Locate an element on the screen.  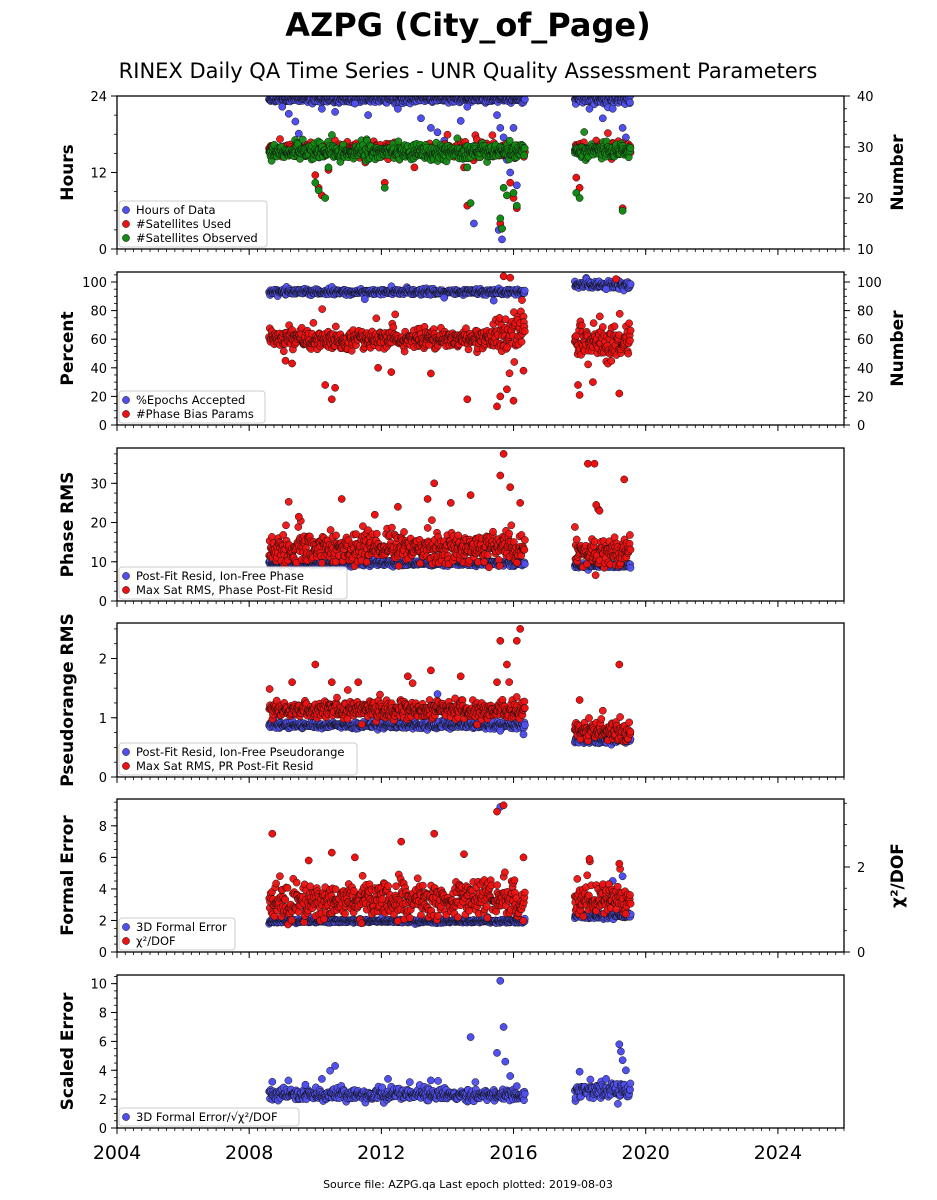
y-right-tick-label: 40 is located at coordinates (865, 97).